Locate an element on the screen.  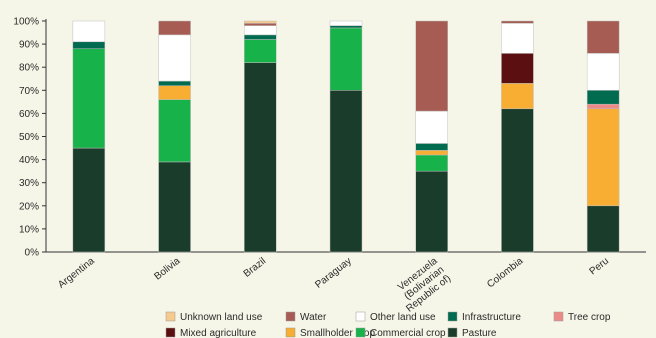
legend-item-0-2: Other land use is located at coordinates (395, 317).